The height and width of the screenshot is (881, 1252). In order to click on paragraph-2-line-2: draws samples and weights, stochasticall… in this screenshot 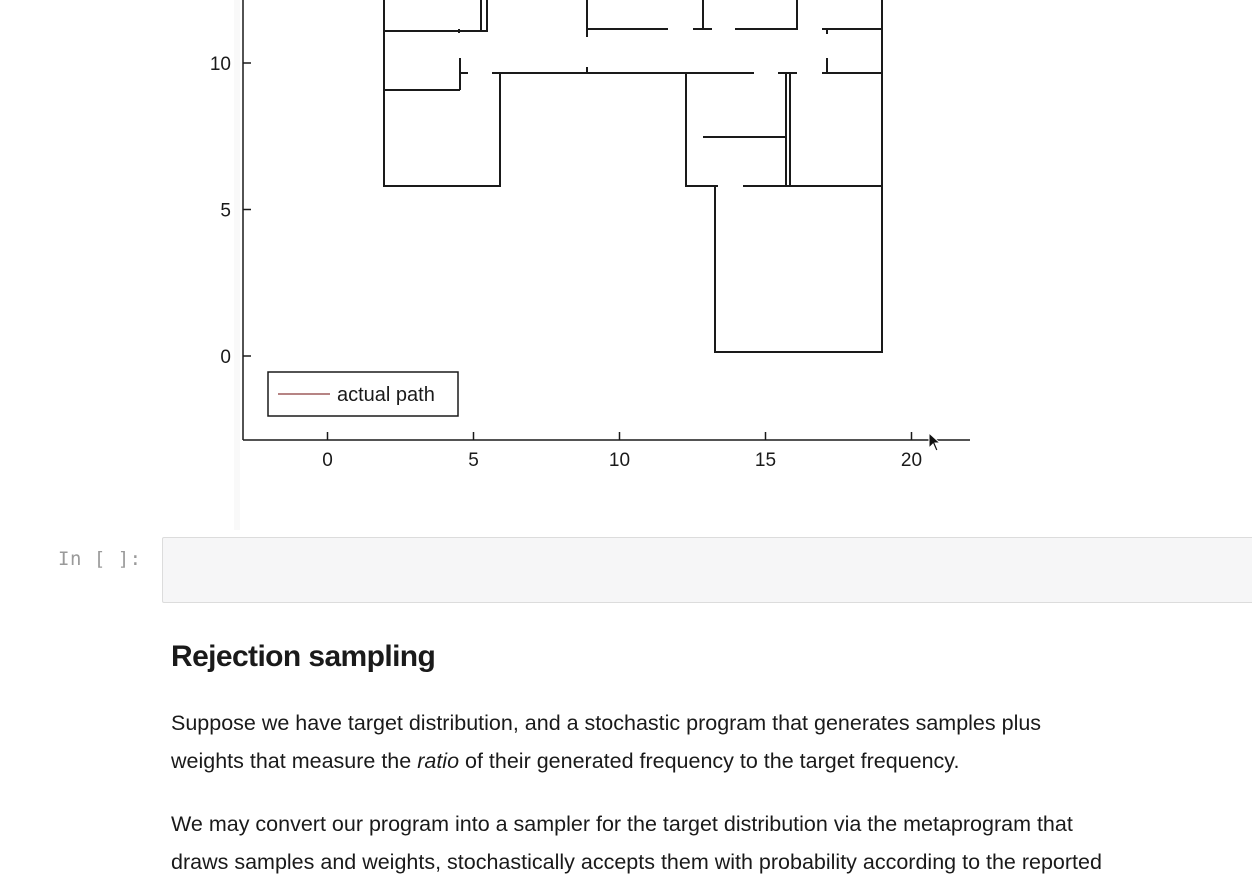, I will do `click(636, 862)`.